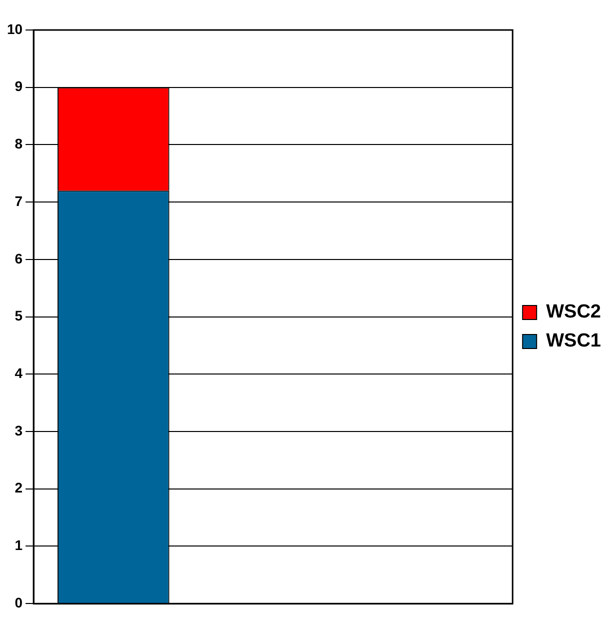  I want to click on y-tick-label: 3, so click(18, 430).